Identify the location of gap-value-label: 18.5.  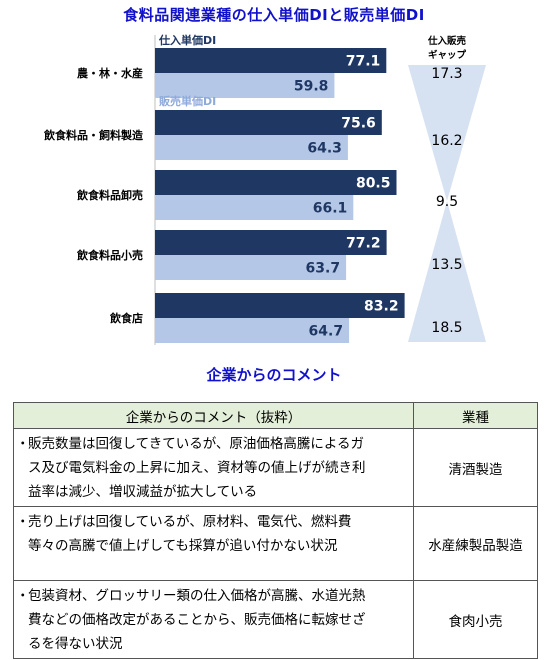
(446, 328).